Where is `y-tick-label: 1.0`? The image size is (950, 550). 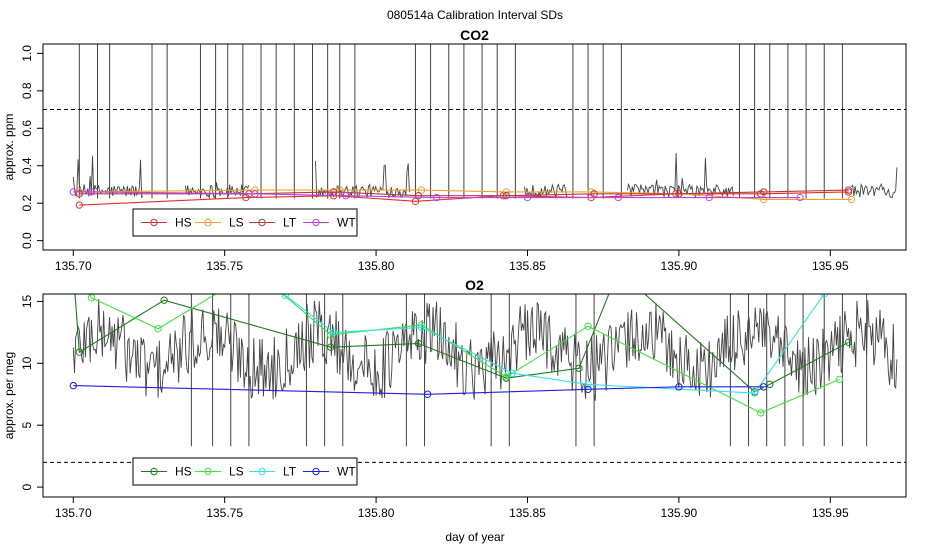
y-tick-label: 1.0 is located at coordinates (27, 53).